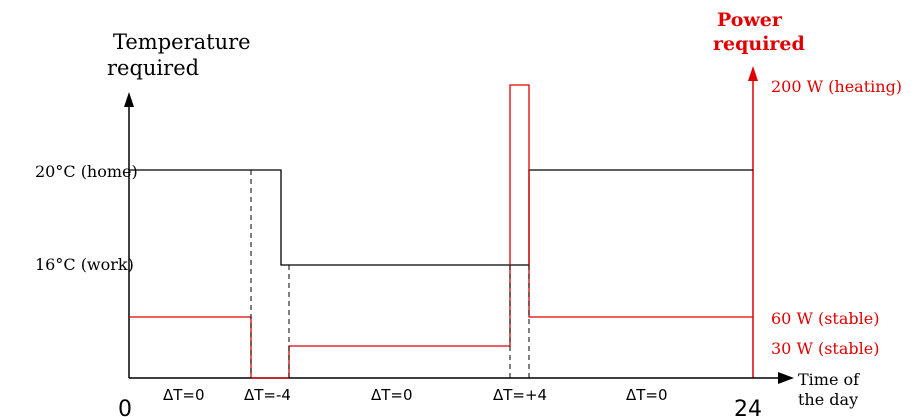 The height and width of the screenshot is (417, 923). What do you see at coordinates (520, 395) in the screenshot?
I see `delta-label-4: ΔT=+4` at bounding box center [520, 395].